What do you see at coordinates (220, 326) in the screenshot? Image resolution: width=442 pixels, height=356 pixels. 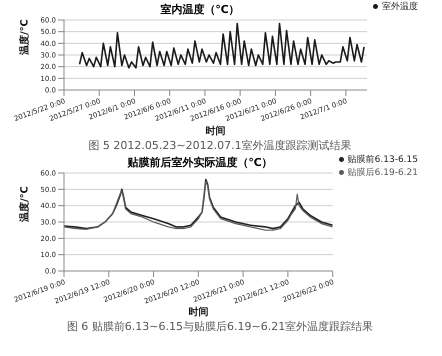 I see `caption: 图 6 贴膜前6.13~6.15与贴膜后6.19~6.21室外温度跟踪结果` at bounding box center [220, 326].